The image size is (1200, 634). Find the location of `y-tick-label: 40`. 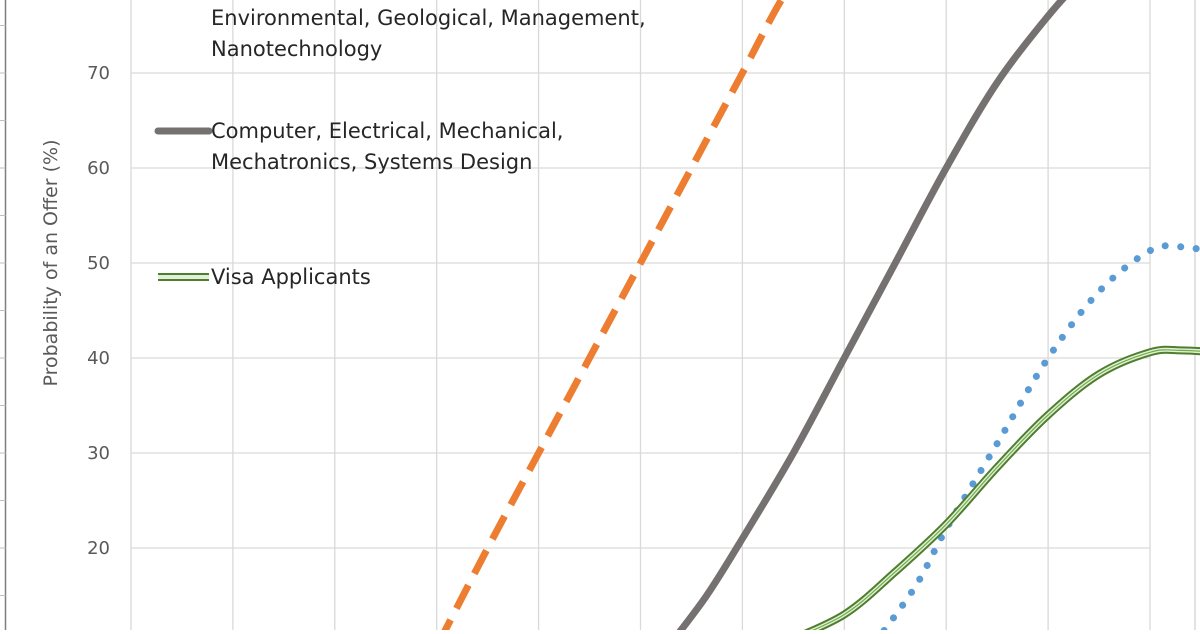

y-tick-label: 40 is located at coordinates (98, 358).